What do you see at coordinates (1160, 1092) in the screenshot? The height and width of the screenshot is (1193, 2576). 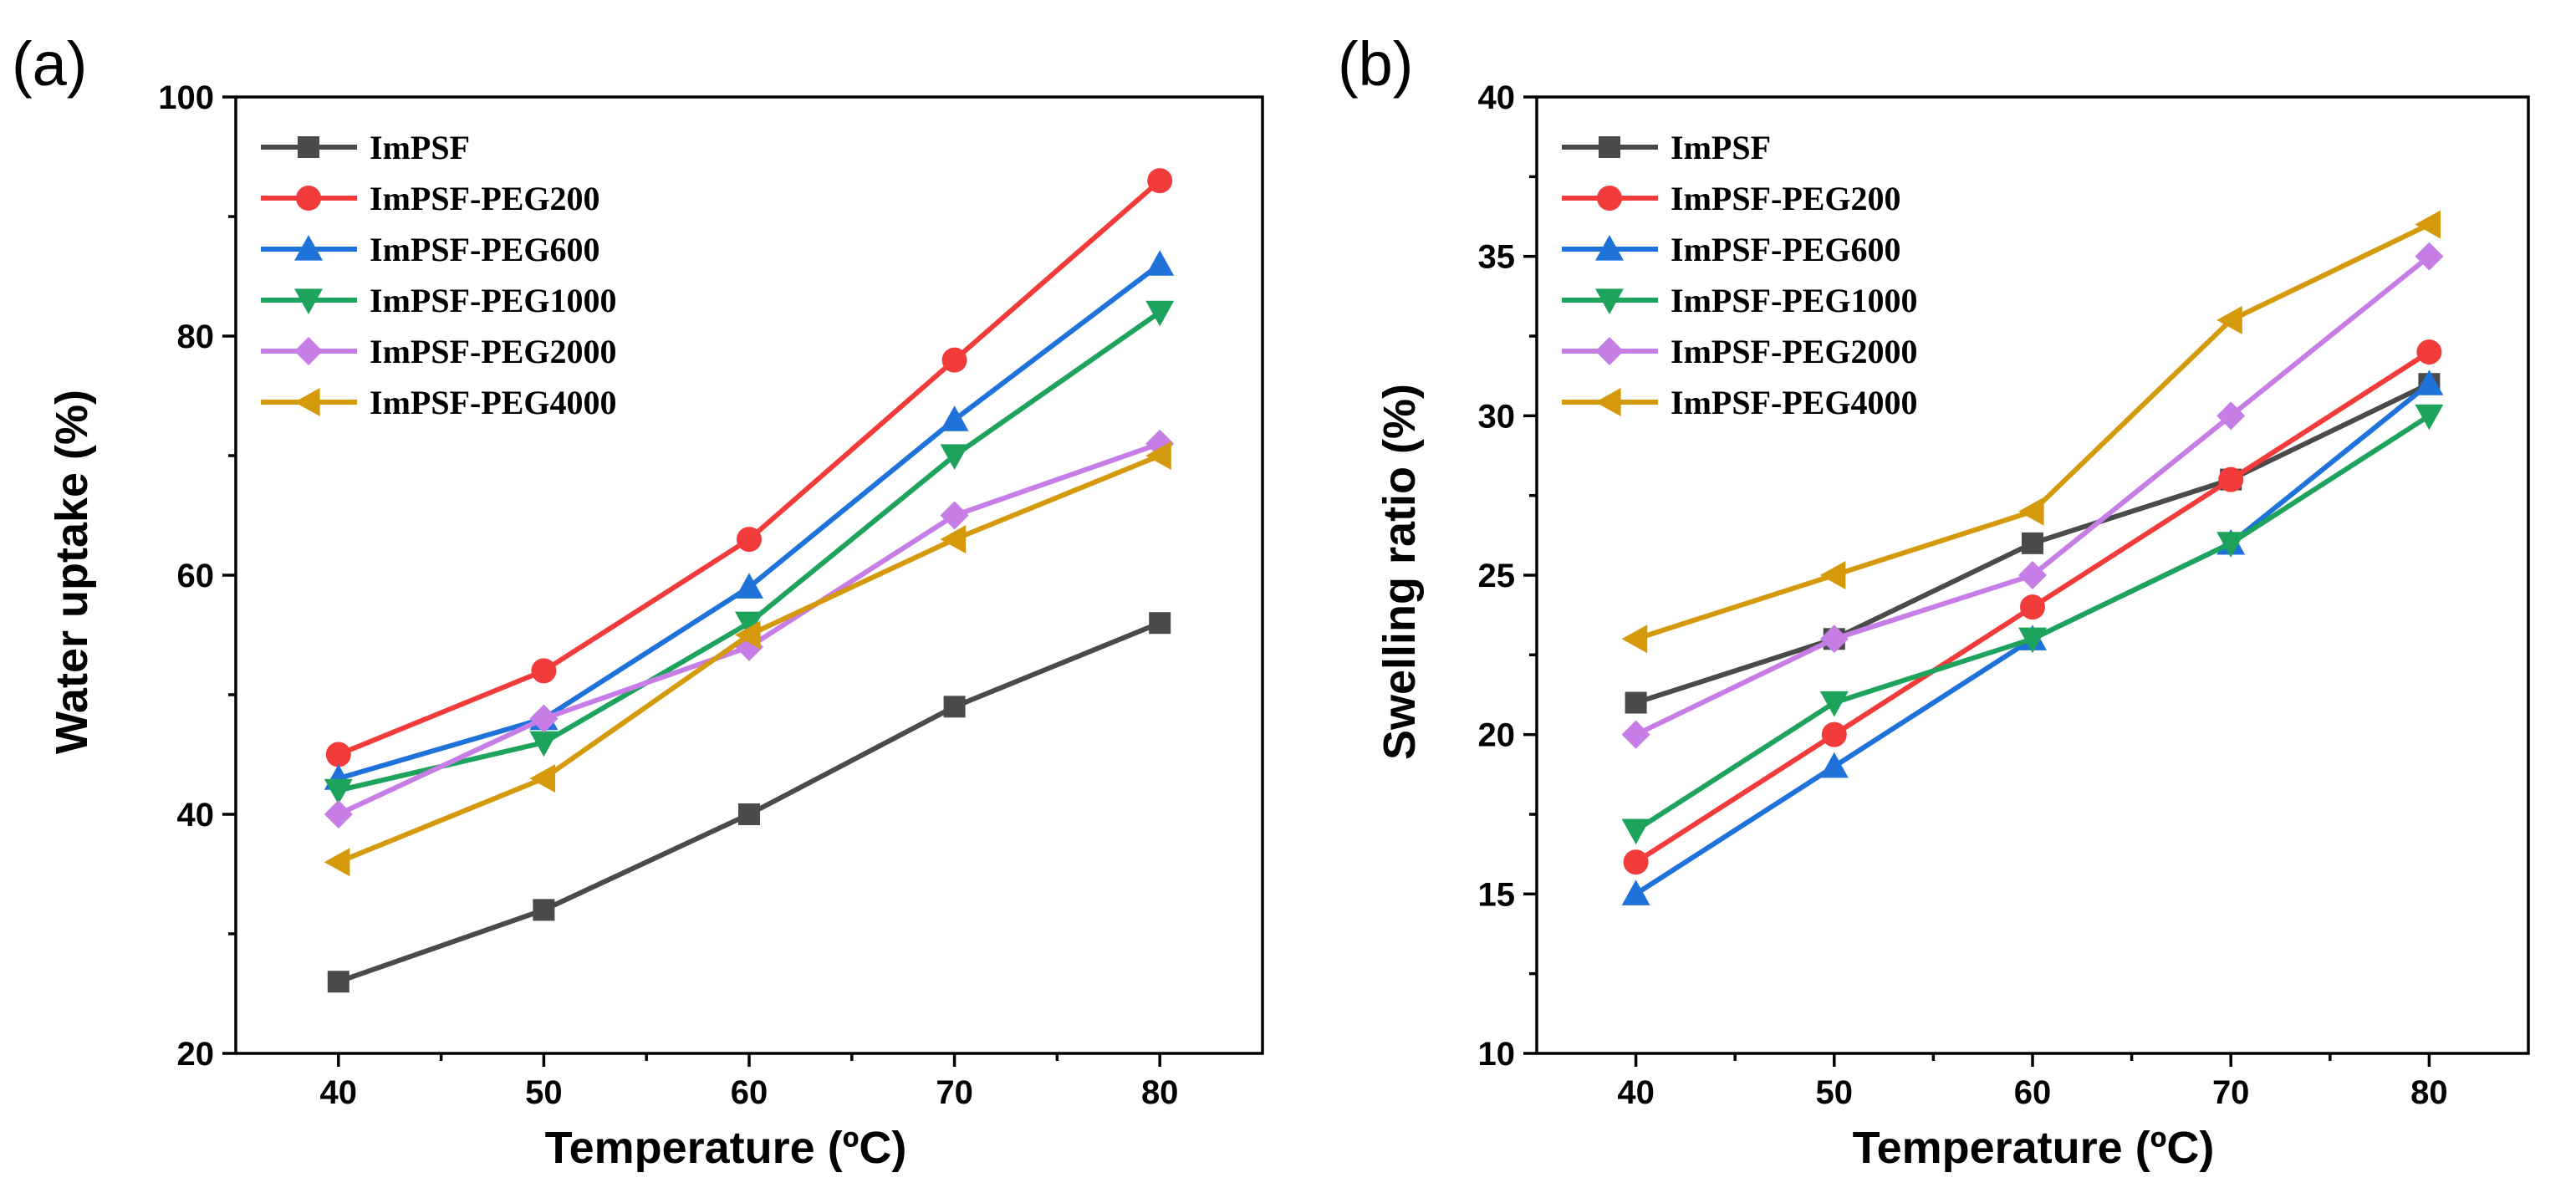 I see `panel-a-x-tick-label: 80` at bounding box center [1160, 1092].